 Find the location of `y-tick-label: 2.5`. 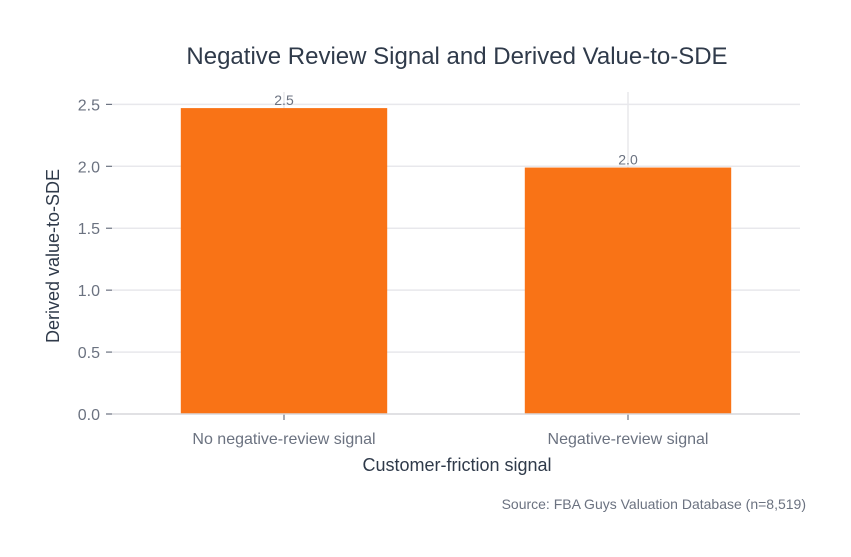

y-tick-label: 2.5 is located at coordinates (89, 105).